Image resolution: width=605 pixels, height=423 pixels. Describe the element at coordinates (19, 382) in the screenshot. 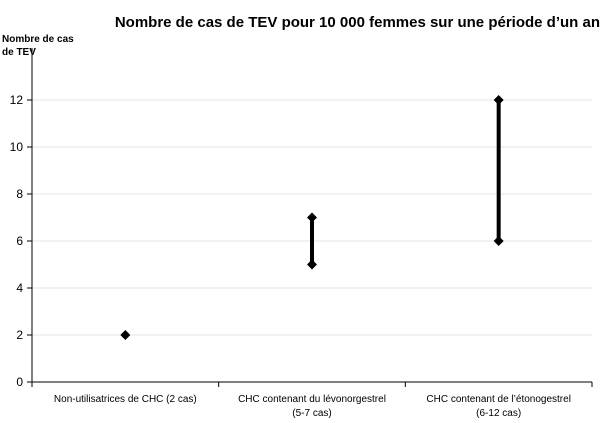

I see `y-tick-label: 0` at that location.